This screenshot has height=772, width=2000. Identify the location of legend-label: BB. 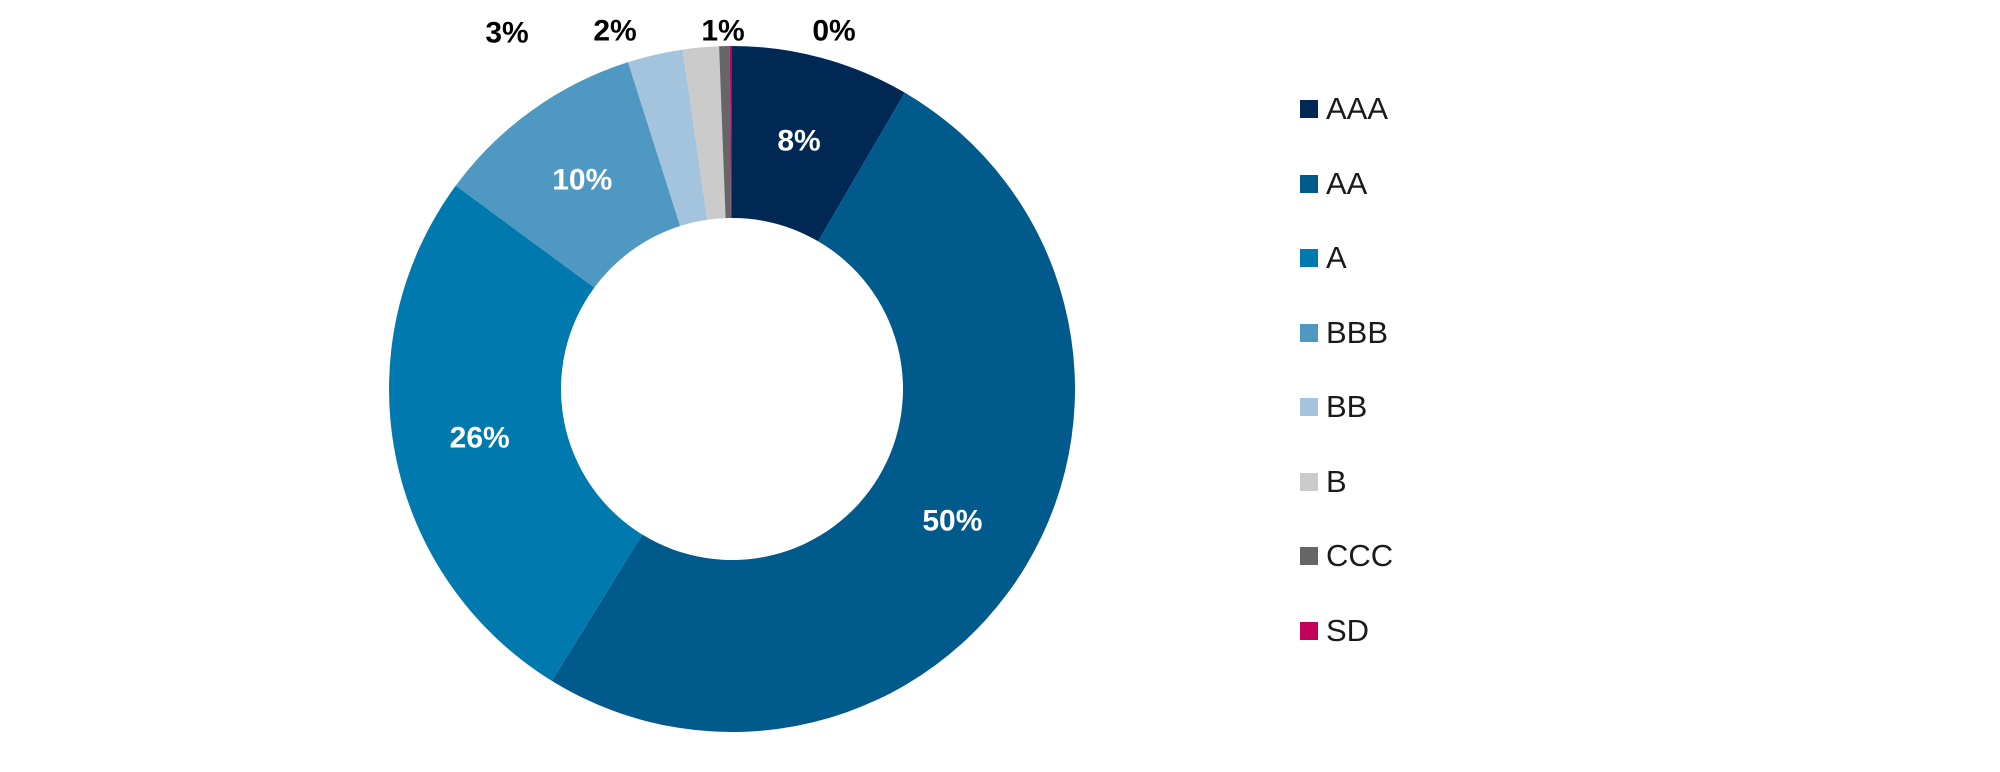
(1347, 407).